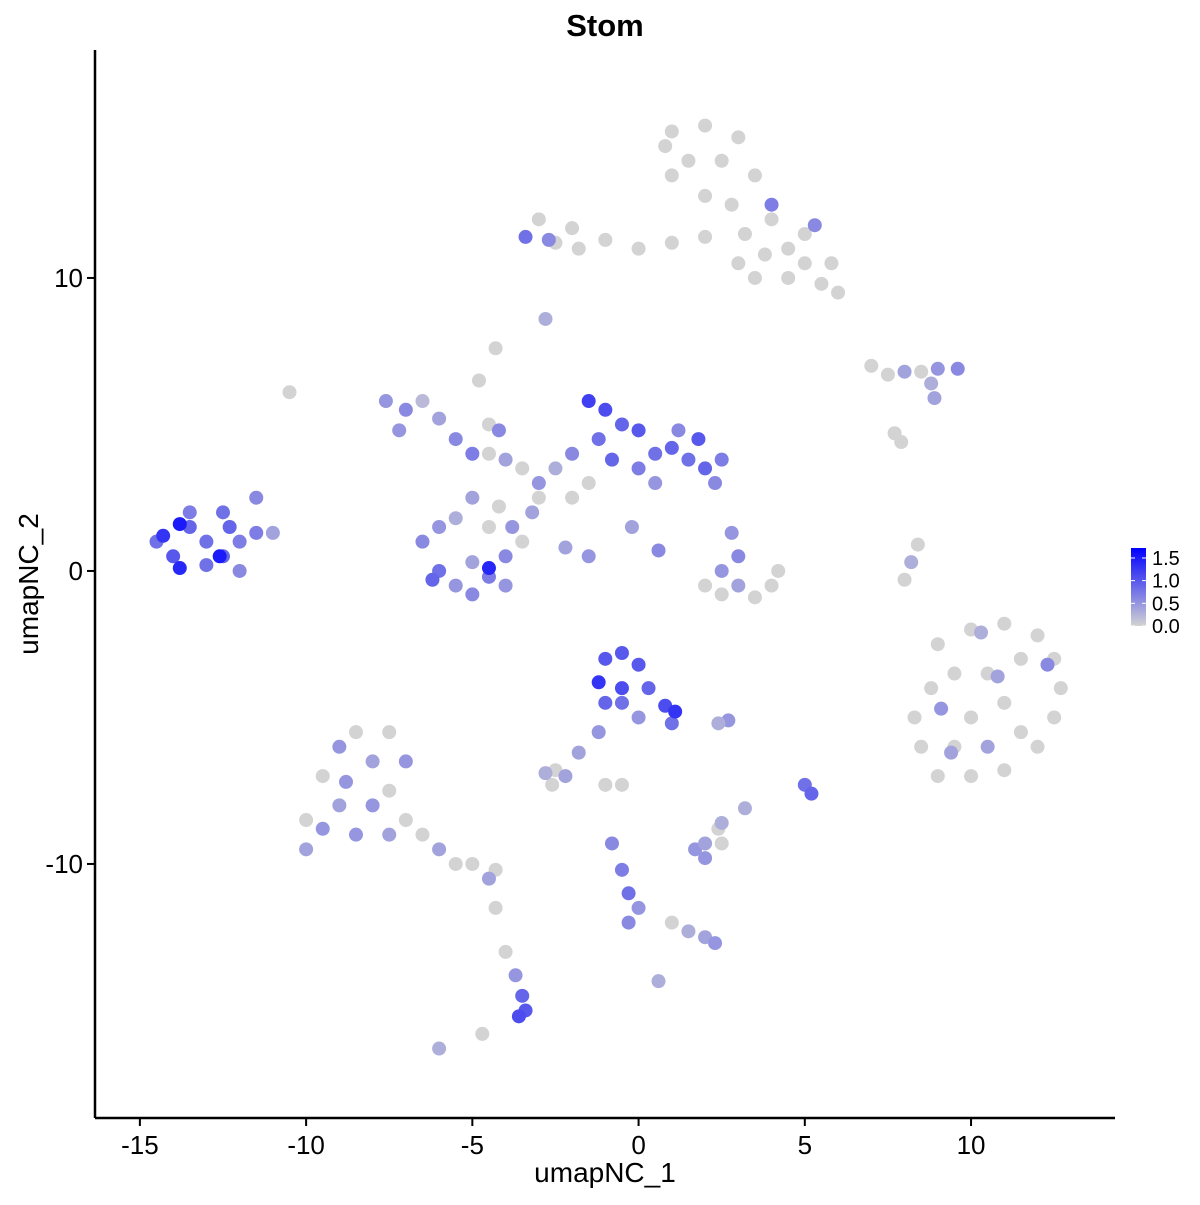 This screenshot has height=1205, width=1200. Describe the element at coordinates (1166, 604) in the screenshot. I see `colorbar-label: 0.5` at that location.